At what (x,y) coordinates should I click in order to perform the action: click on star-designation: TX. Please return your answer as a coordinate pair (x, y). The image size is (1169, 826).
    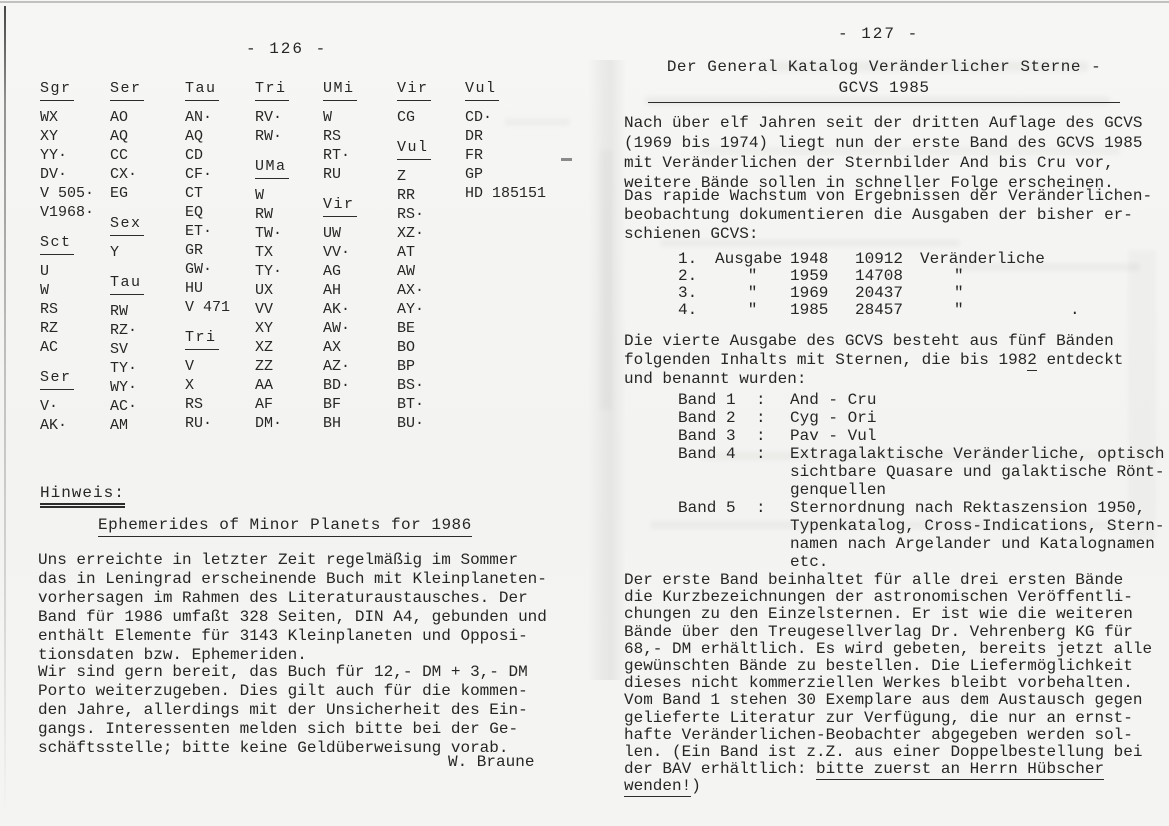
    Looking at the image, I should click on (264, 252).